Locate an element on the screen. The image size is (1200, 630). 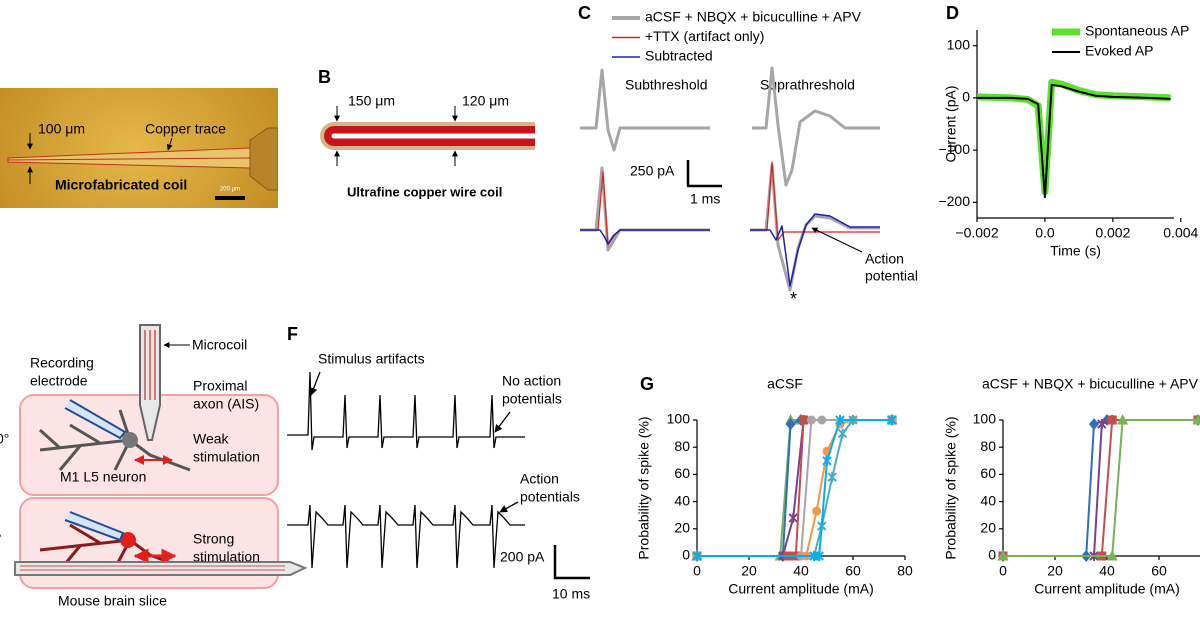
label: Strong is located at coordinates (213, 539).